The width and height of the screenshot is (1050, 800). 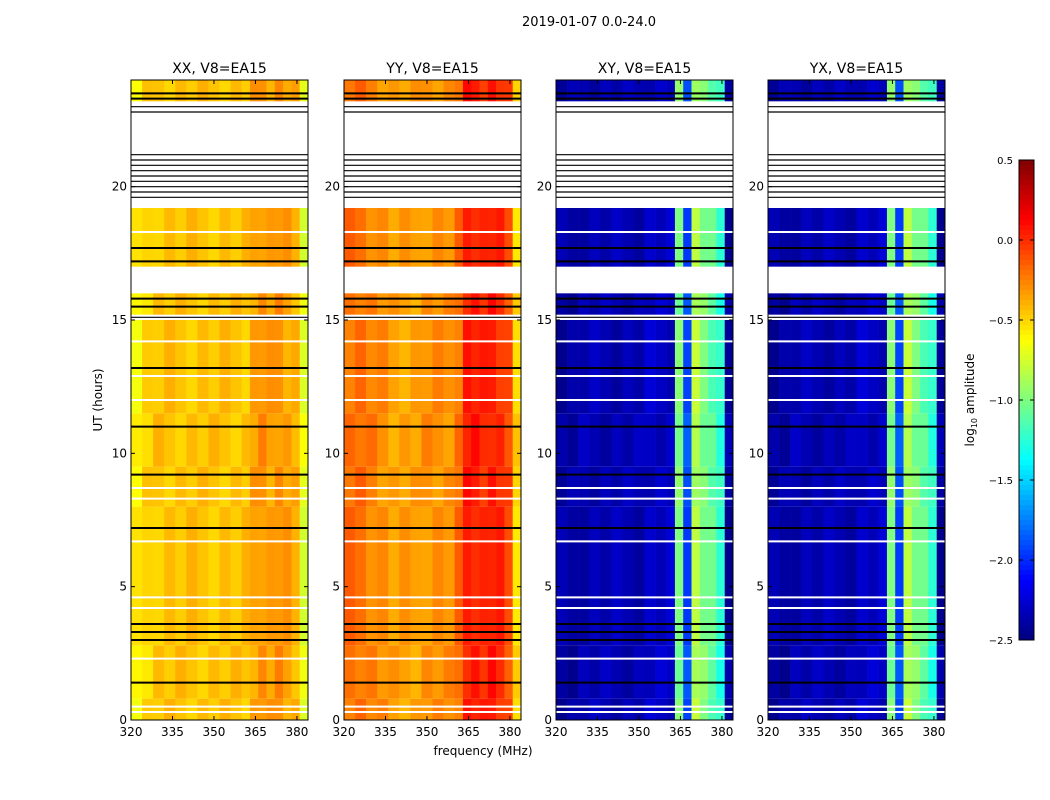 What do you see at coordinates (680, 732) in the screenshot?
I see `x-tick-label: 365` at bounding box center [680, 732].